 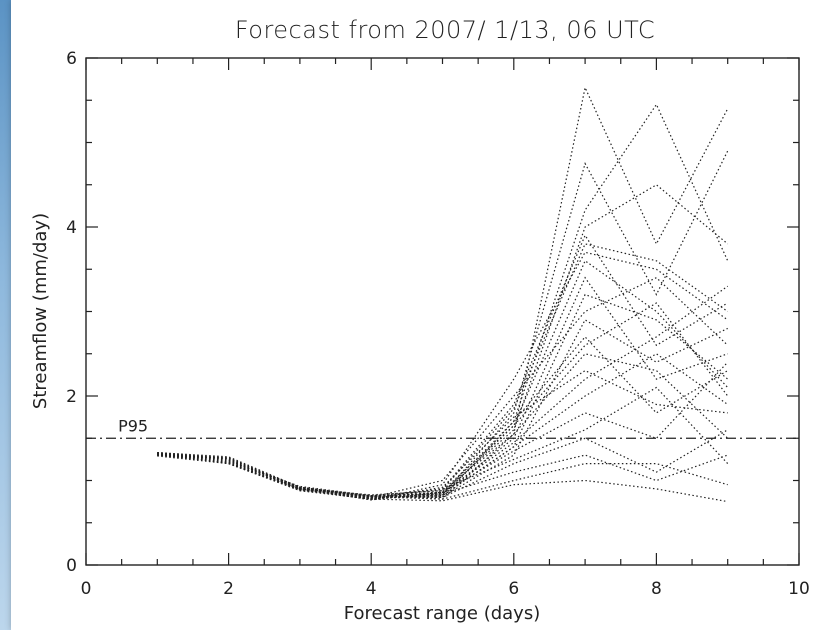 I want to click on y-axis-label: Streamflow (mm/day), so click(x=40, y=311).